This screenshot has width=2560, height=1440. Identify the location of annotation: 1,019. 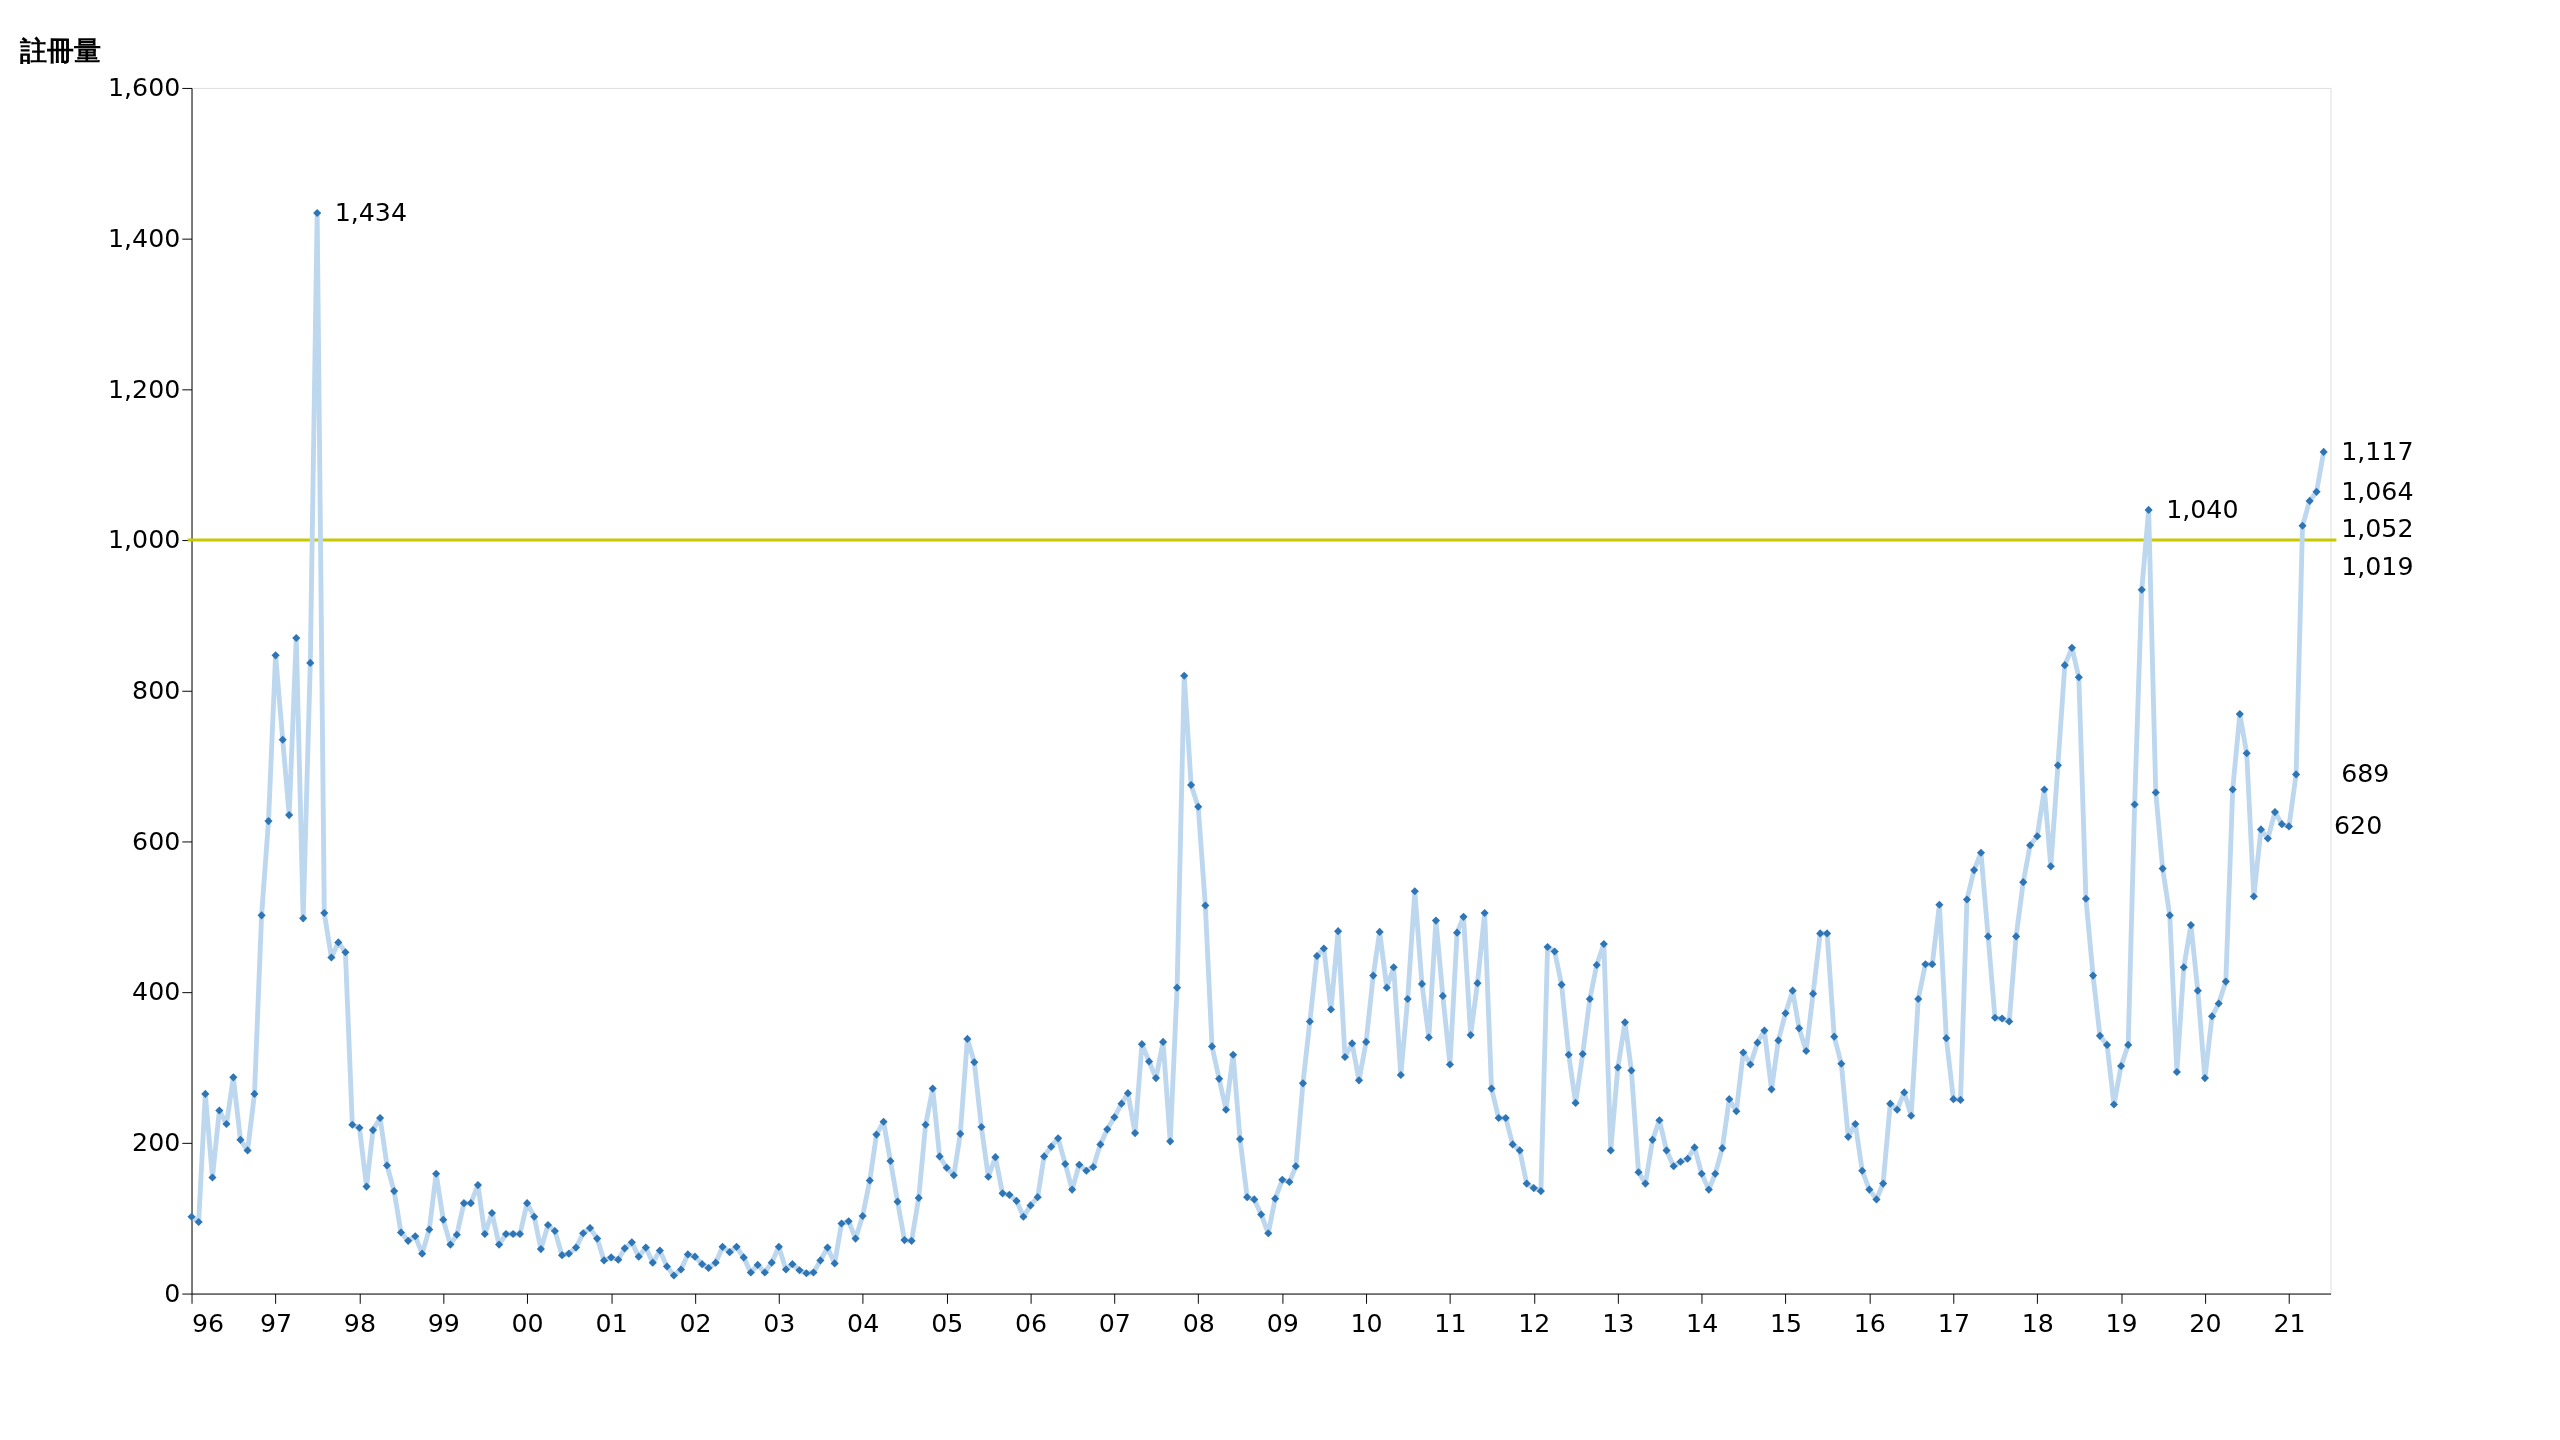
(2377, 566).